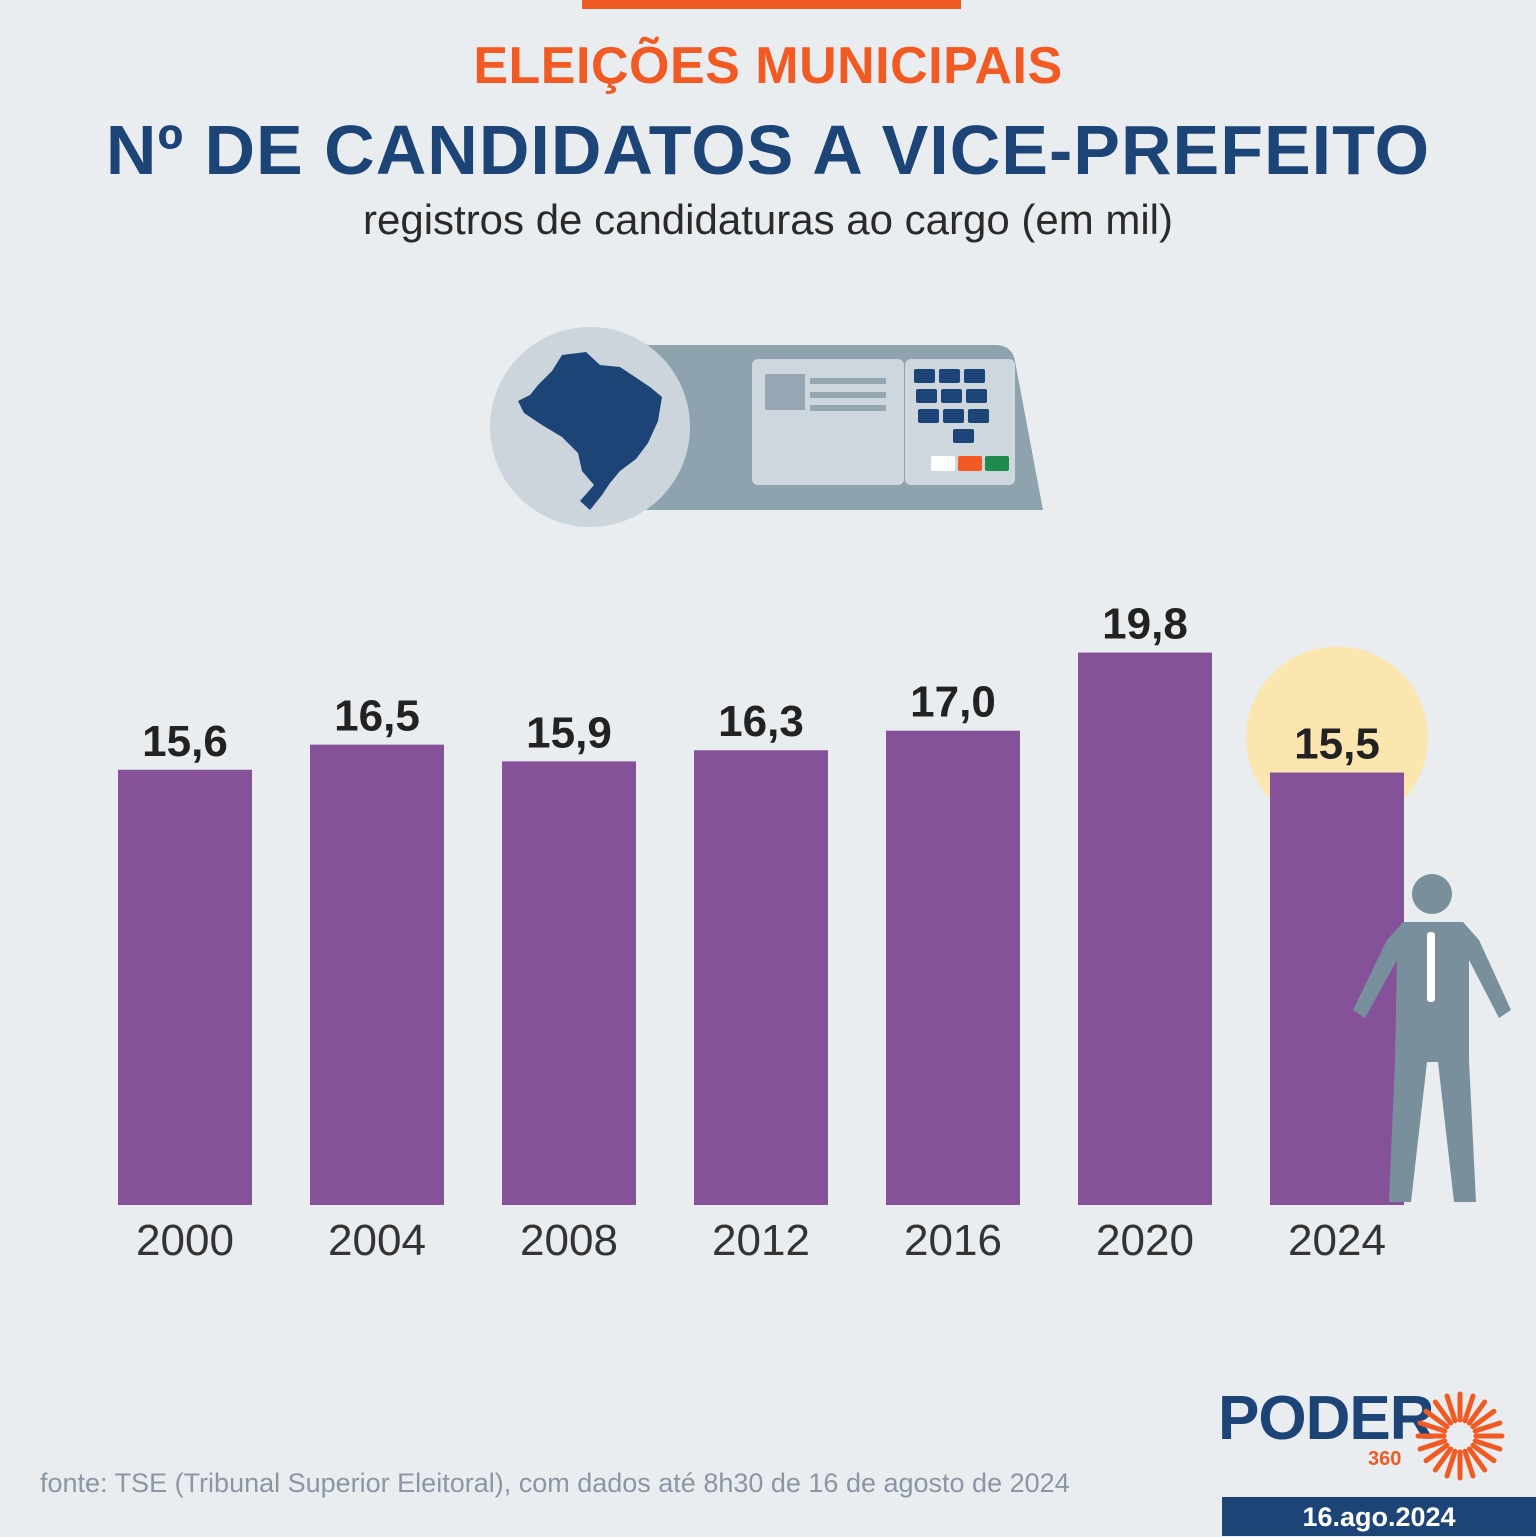 Image resolution: width=1536 pixels, height=1537 pixels. Describe the element at coordinates (771, 4) in the screenshot. I see `top-accent-bar` at that location.